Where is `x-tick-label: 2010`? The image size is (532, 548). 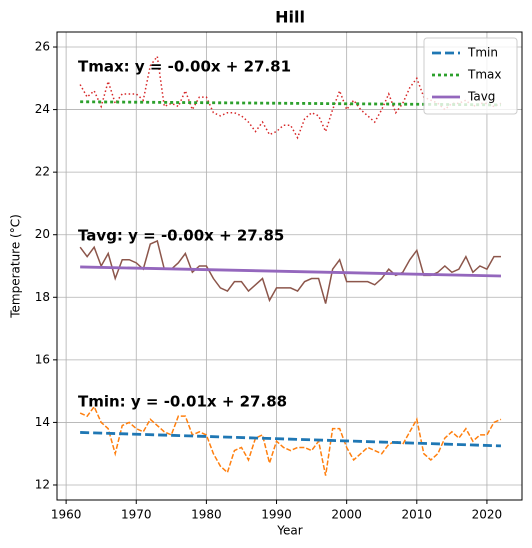
x-tick-label: 2010 is located at coordinates (417, 515).